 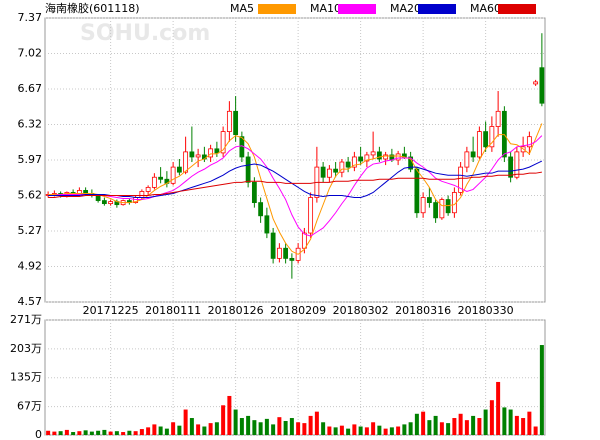 What do you see at coordinates (298, 310) in the screenshot?
I see `x-tick-label: 20180209` at bounding box center [298, 310].